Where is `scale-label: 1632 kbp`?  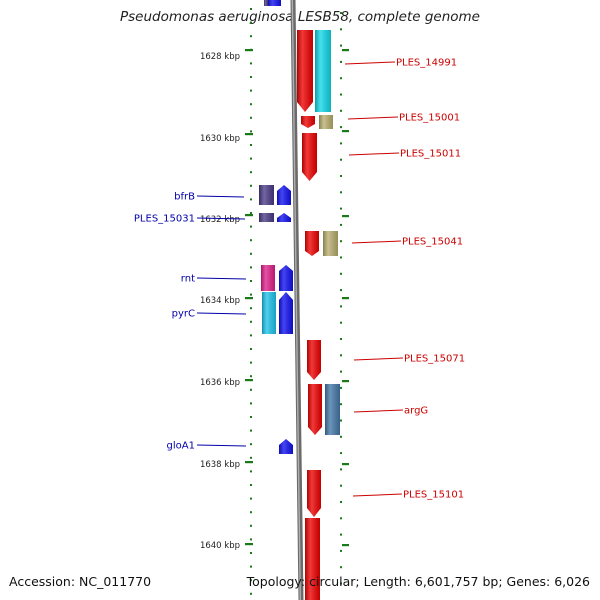
scale-label: 1632 kbp is located at coordinates (220, 220).